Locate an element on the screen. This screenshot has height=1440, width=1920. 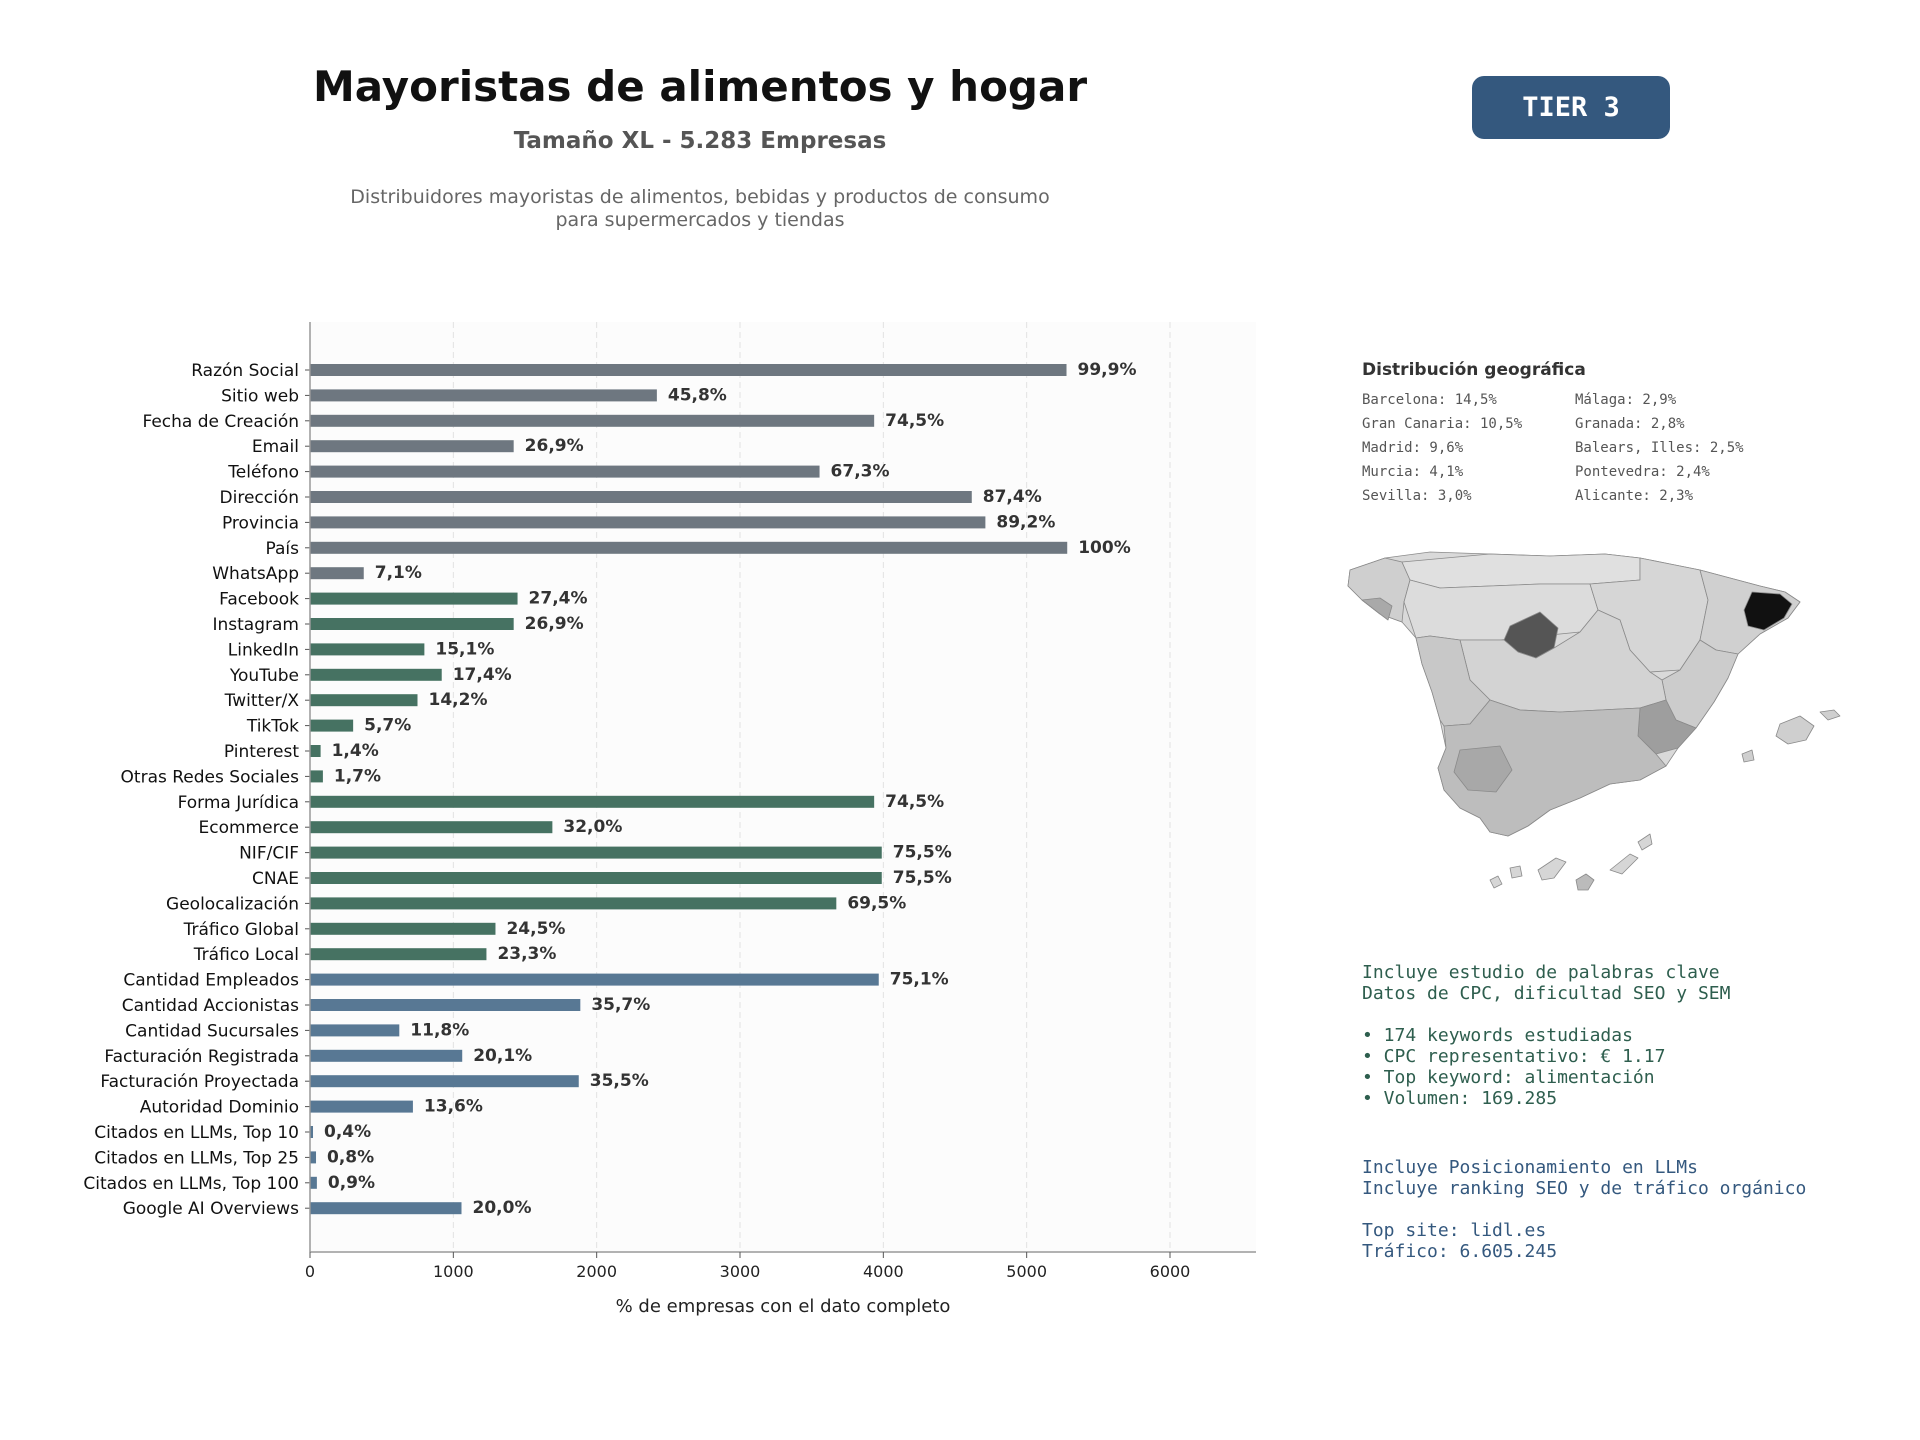
x-tick-label: 5000 is located at coordinates (1026, 1271).